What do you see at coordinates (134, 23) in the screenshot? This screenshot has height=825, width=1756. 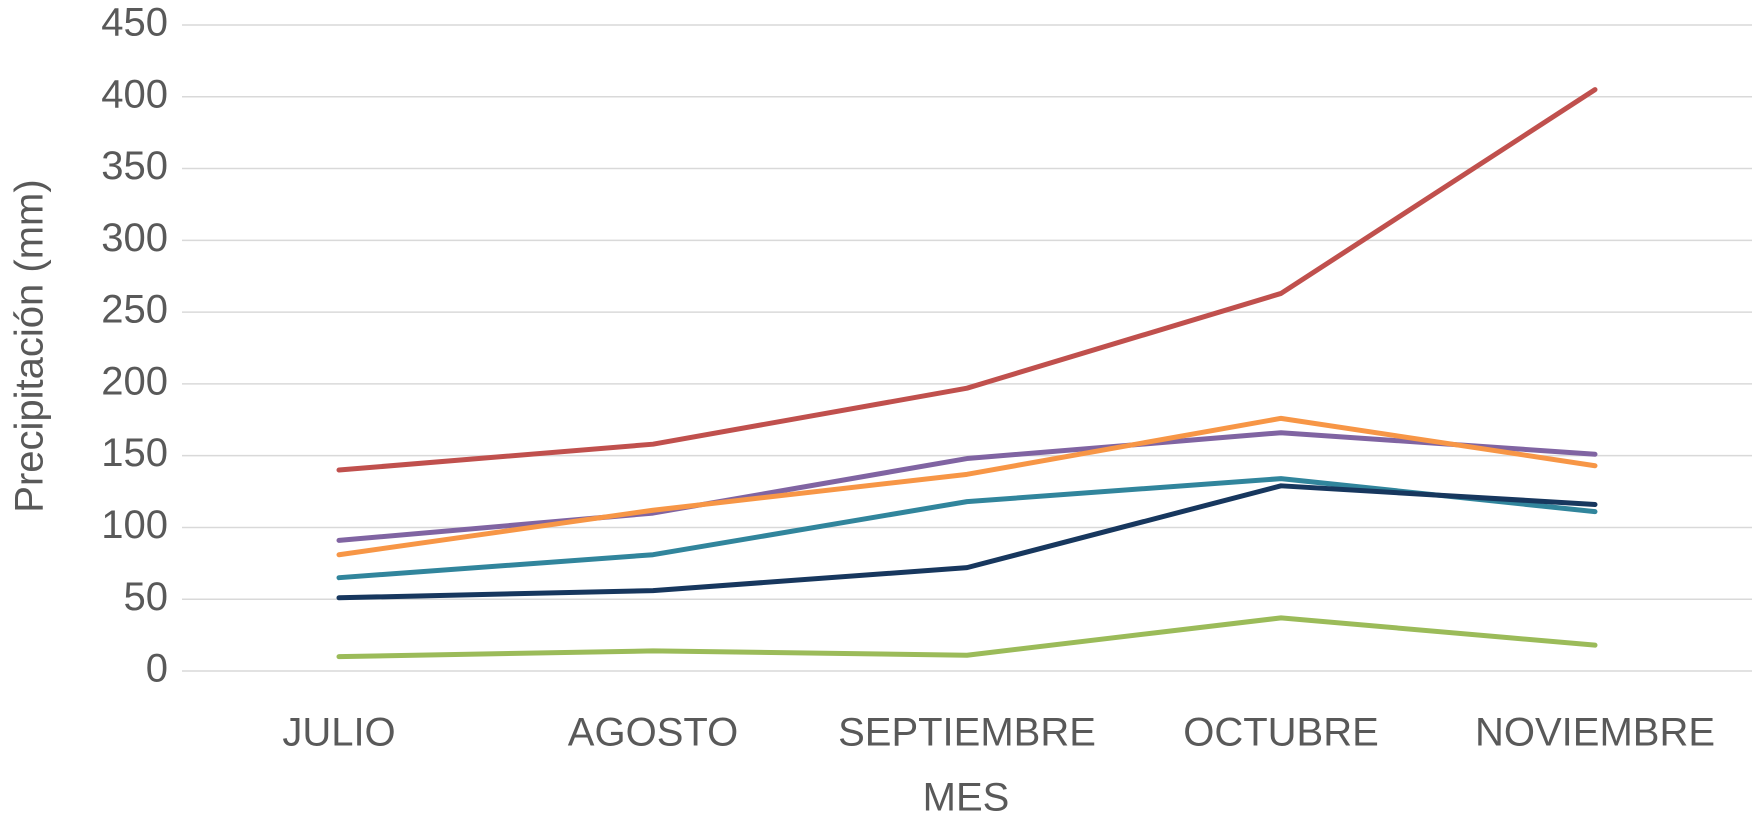 I see `y-tick-label: 450` at bounding box center [134, 23].